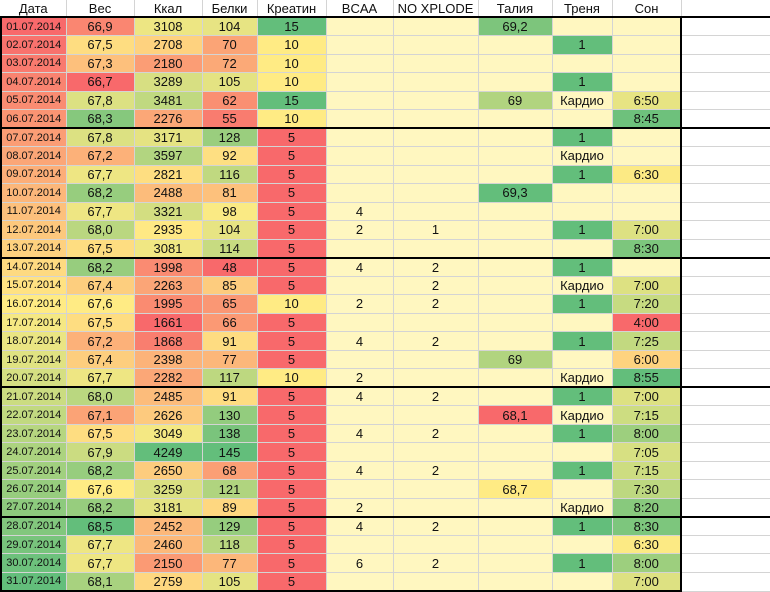  What do you see at coordinates (515, 415) in the screenshot?
I see `talia-cell: 68,1` at bounding box center [515, 415].